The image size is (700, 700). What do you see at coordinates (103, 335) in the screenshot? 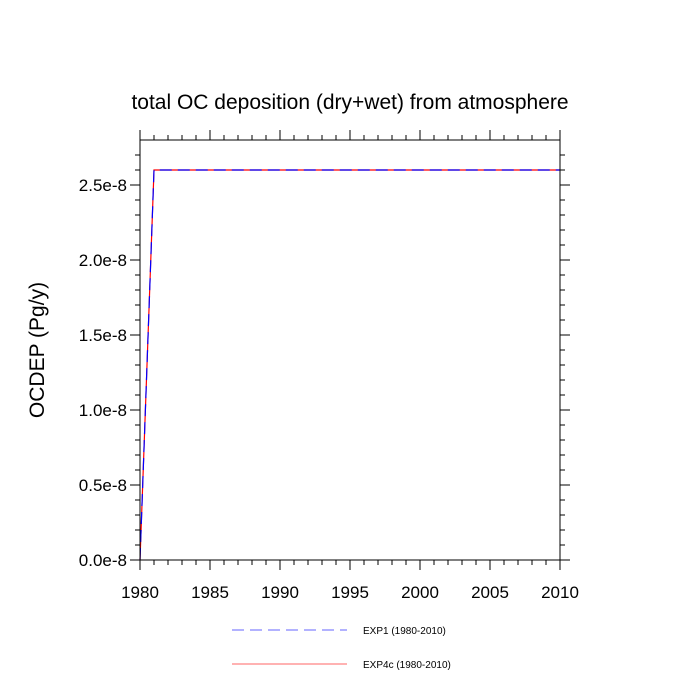
I see `y-tick-label: 1.5e-8` at bounding box center [103, 335].